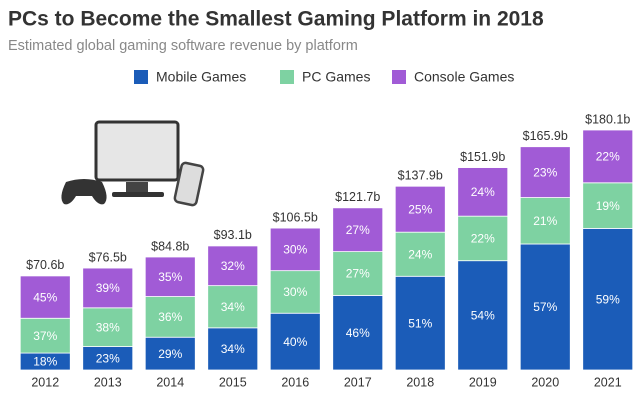  Describe the element at coordinates (482, 157) in the screenshot. I see `total-label: $151.9b` at that location.